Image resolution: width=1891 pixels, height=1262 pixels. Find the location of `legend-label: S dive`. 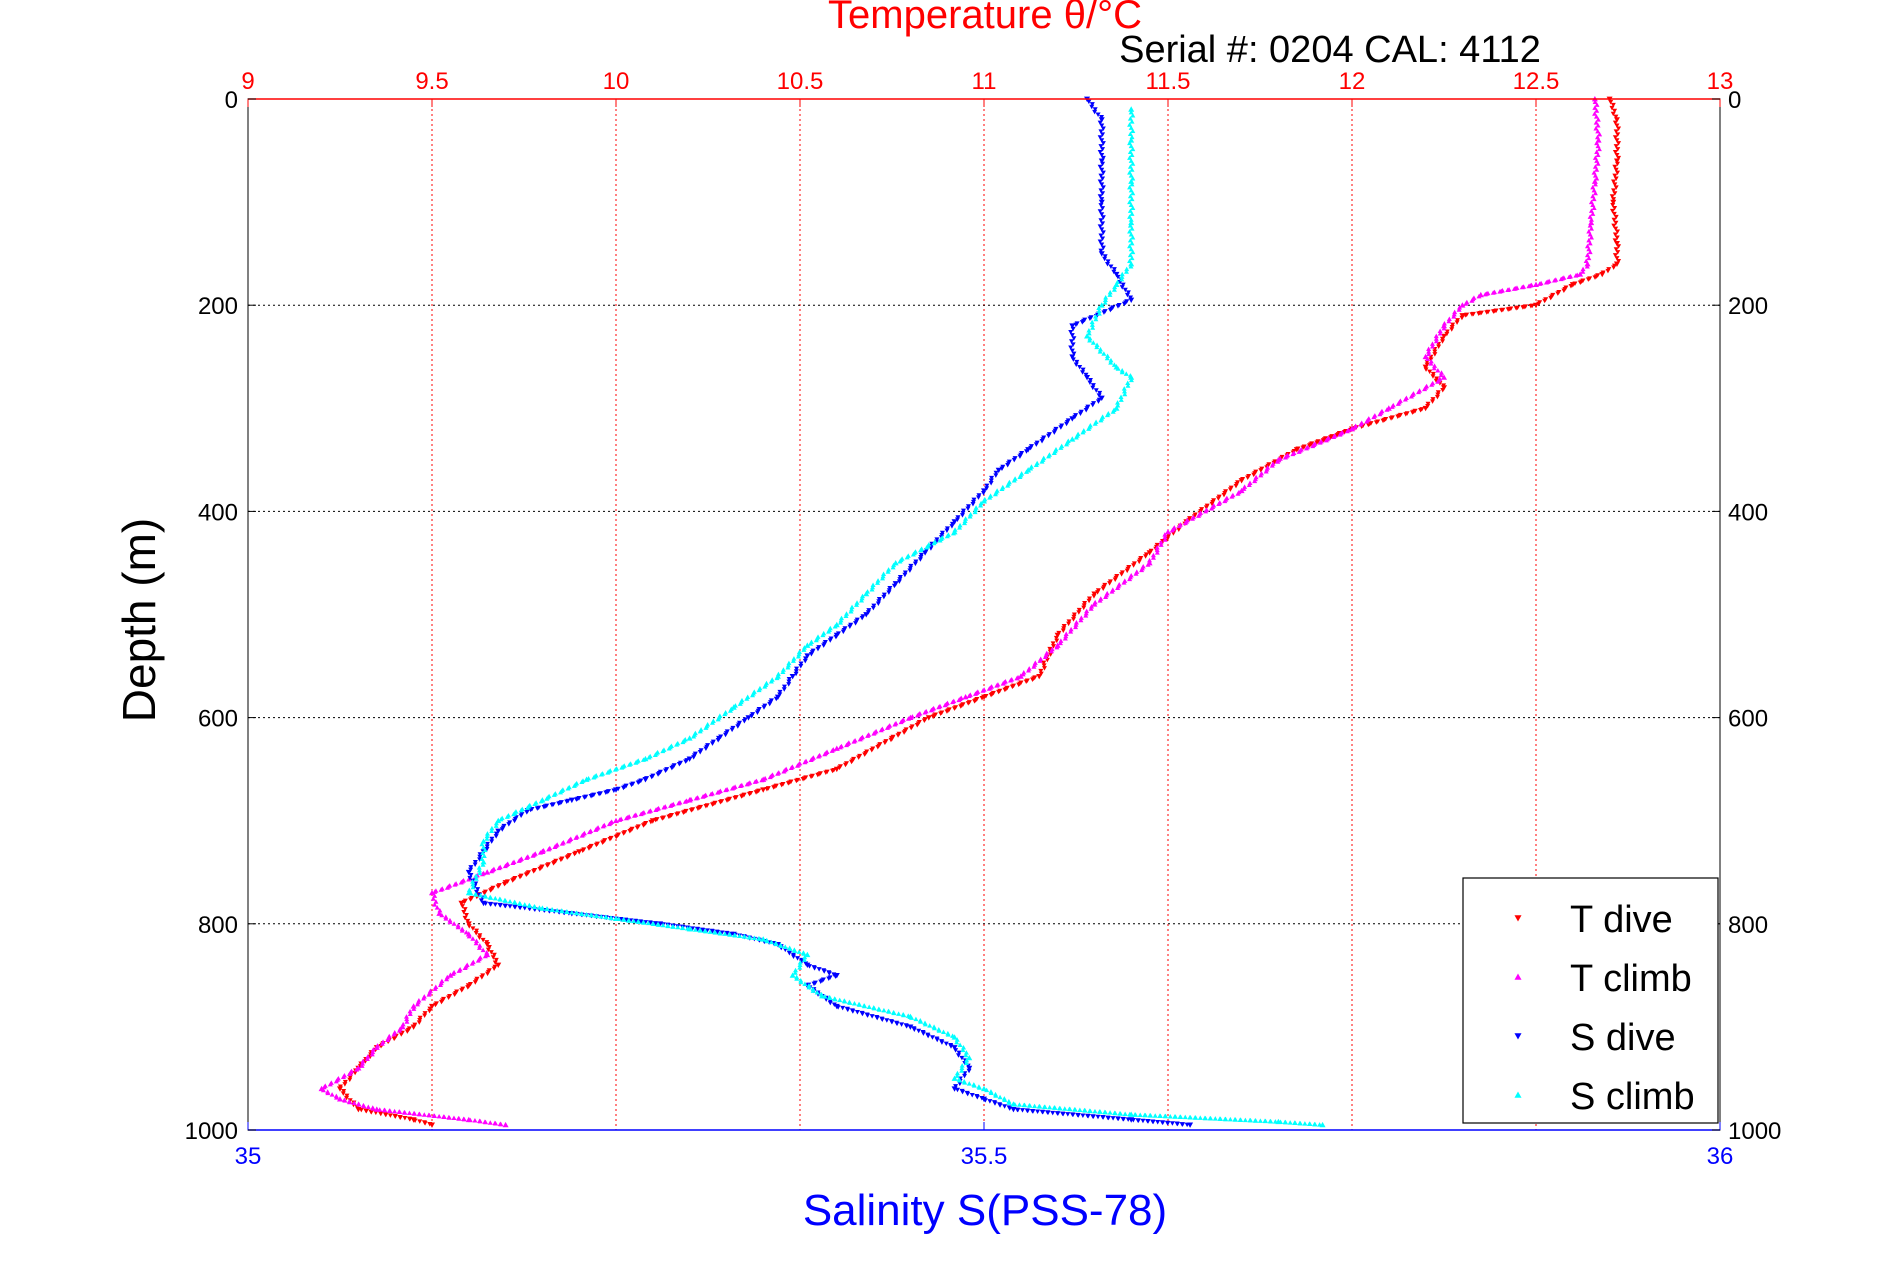

legend-label: S dive is located at coordinates (1623, 1038).